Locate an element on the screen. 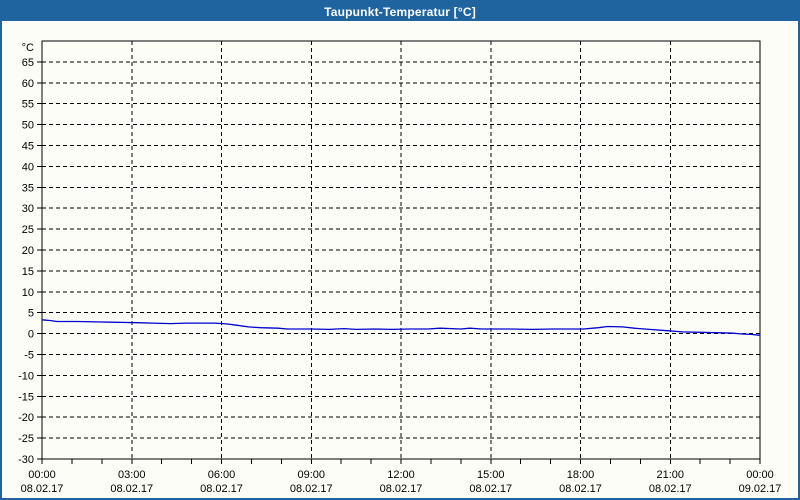  y-tick-label: 45 is located at coordinates (28, 147).